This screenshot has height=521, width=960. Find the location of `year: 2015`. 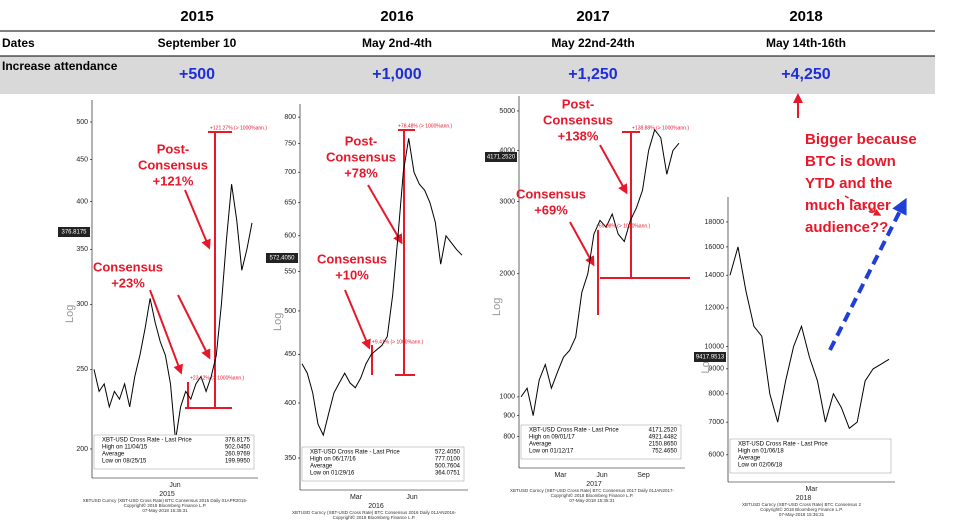

year: 2015 is located at coordinates (196, 16).